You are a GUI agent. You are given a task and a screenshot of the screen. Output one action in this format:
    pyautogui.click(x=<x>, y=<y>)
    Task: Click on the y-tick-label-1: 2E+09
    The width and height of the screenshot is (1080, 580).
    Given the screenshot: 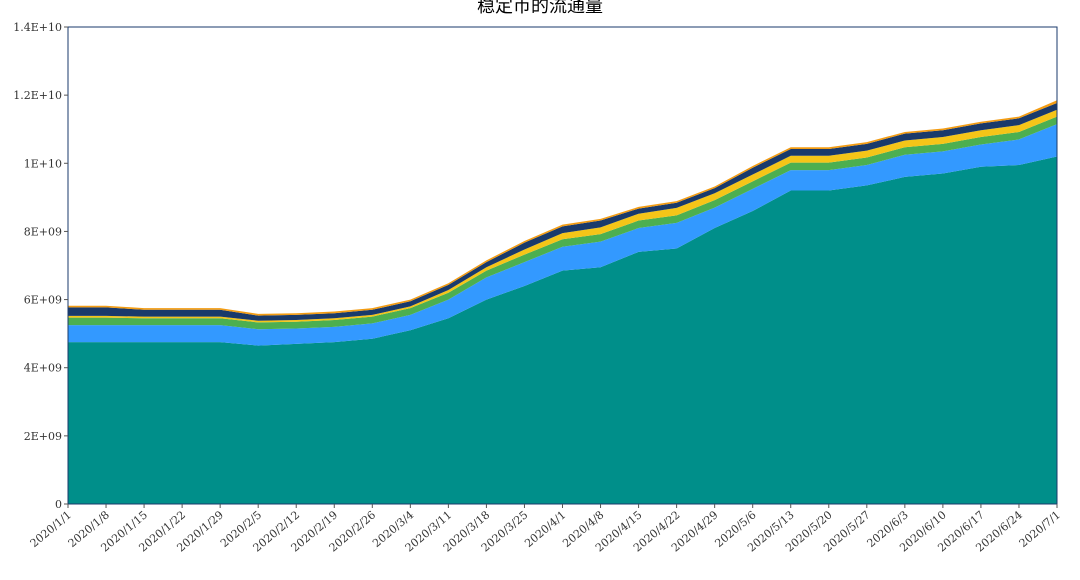 What is the action you would take?
    pyautogui.click(x=43, y=436)
    